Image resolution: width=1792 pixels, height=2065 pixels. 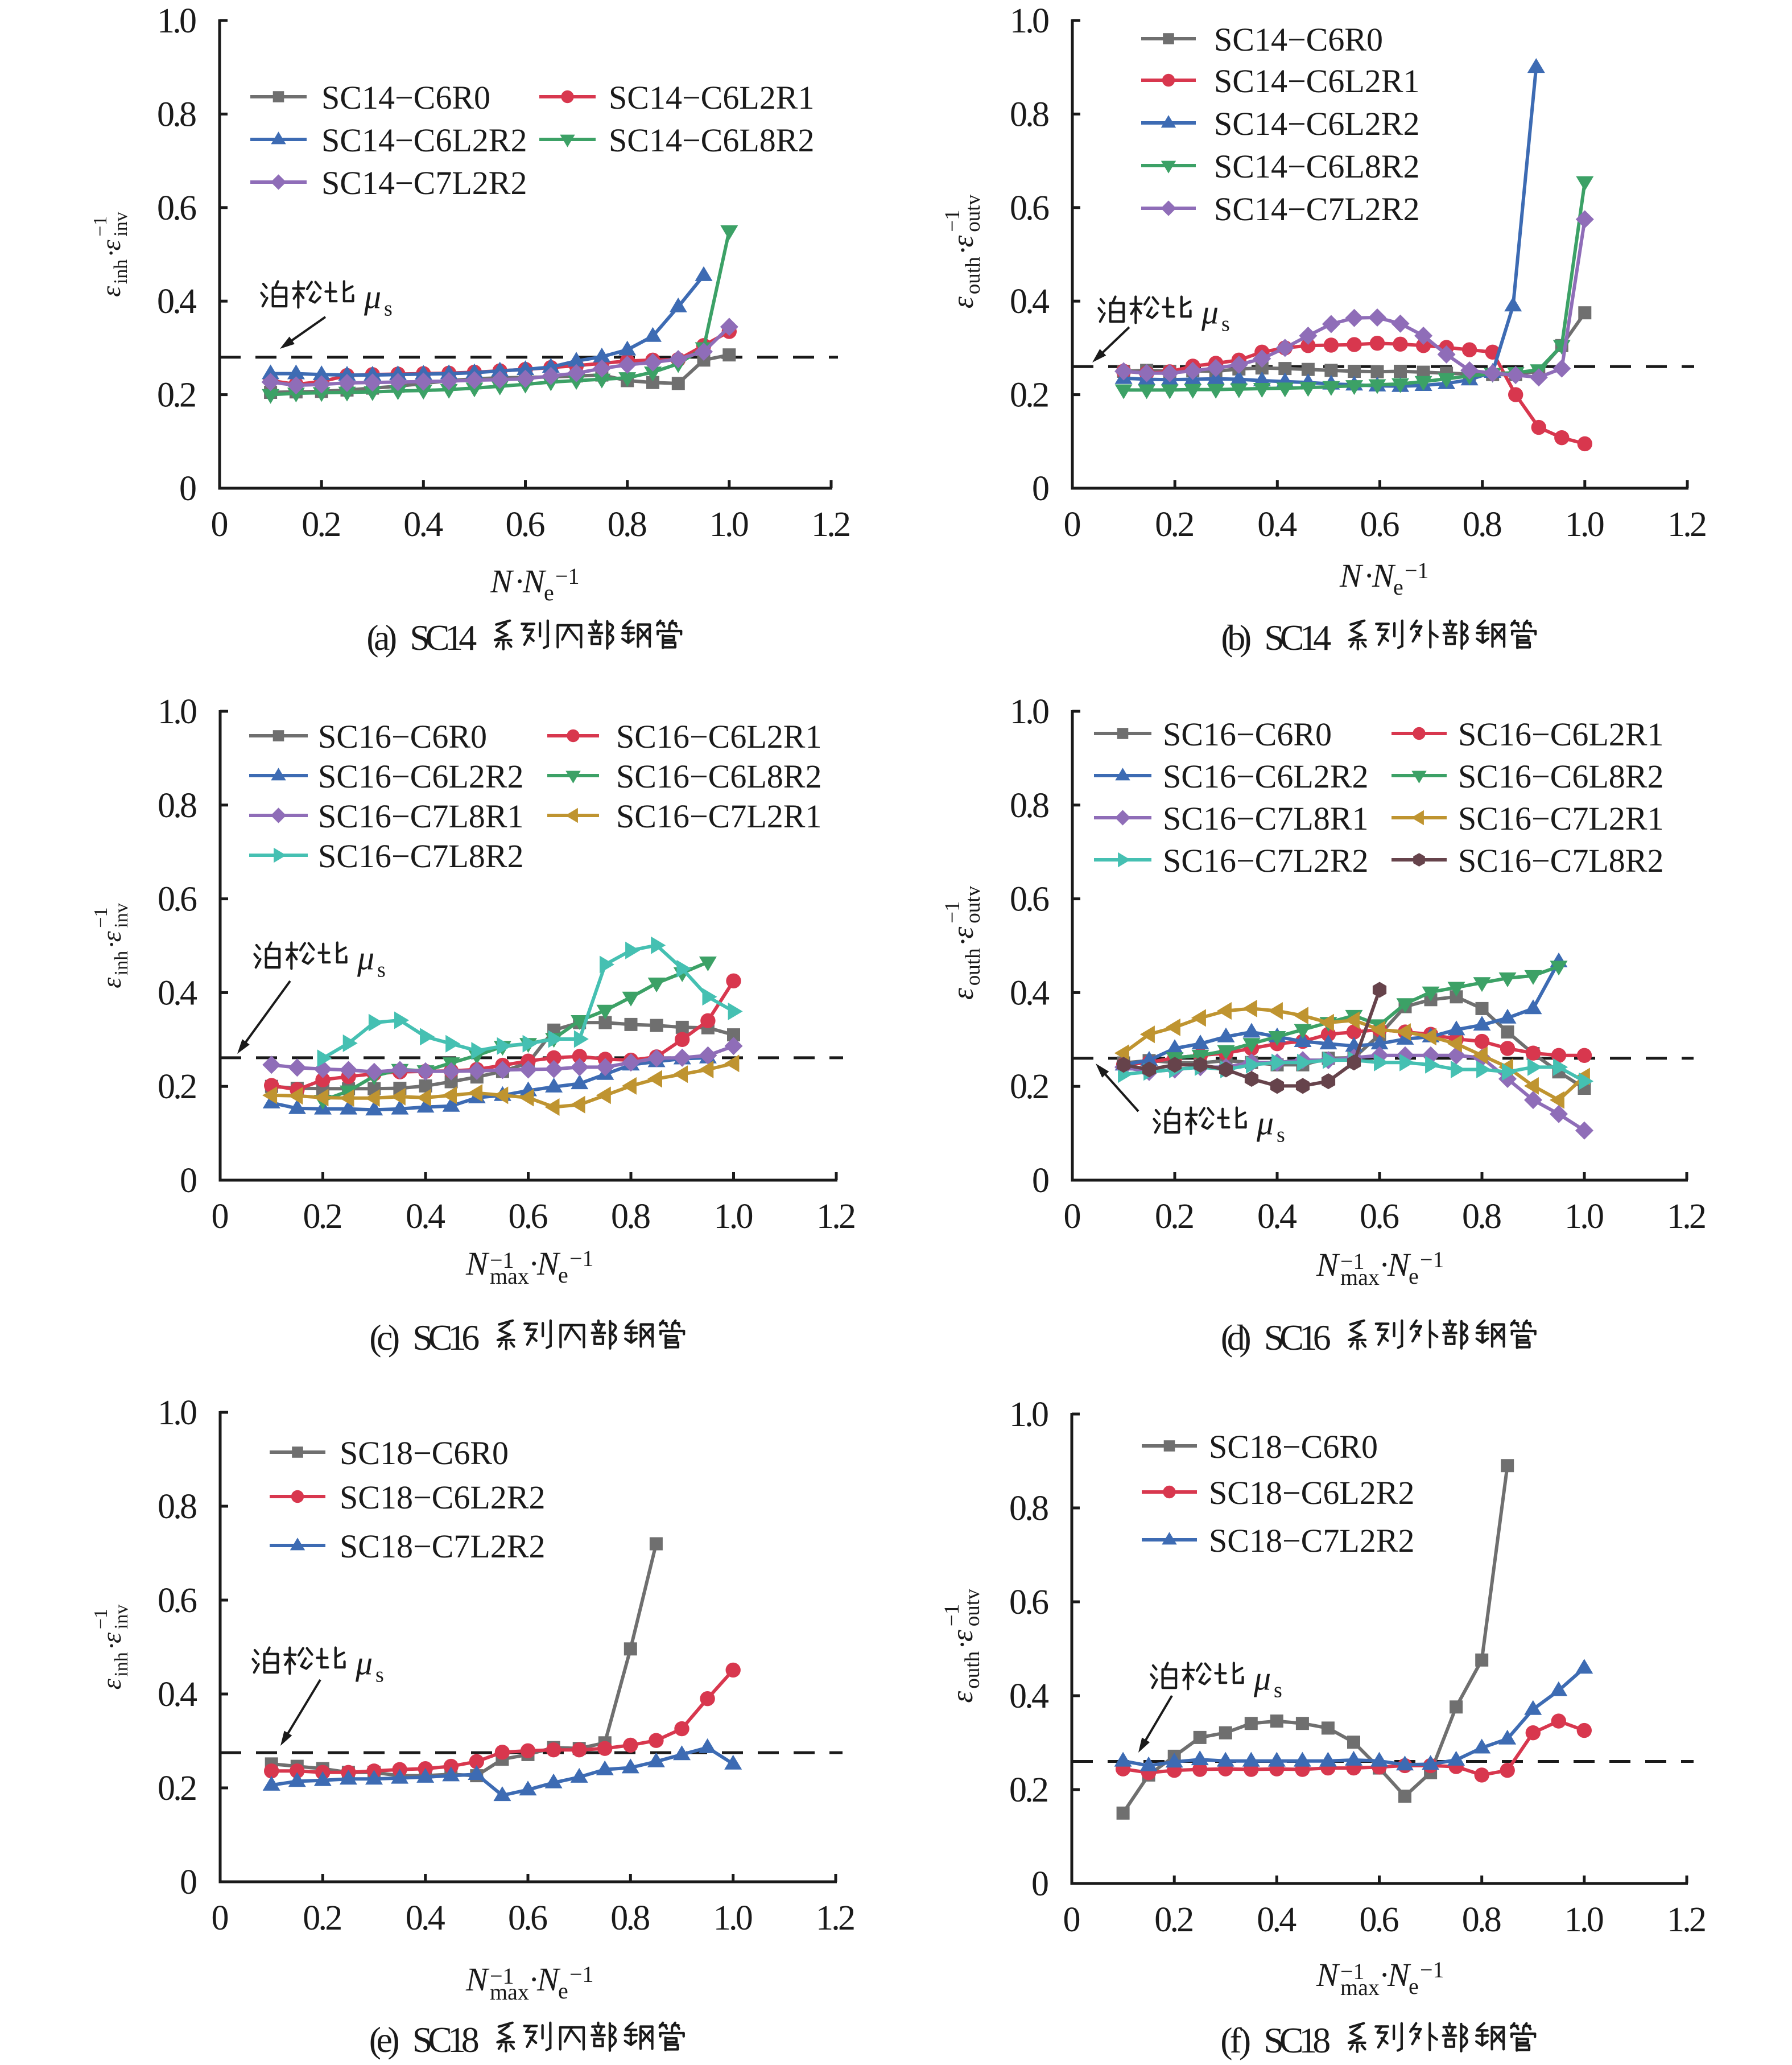 I want to click on svg-text: SC16−C6L2R1, so click(x=718, y=736).